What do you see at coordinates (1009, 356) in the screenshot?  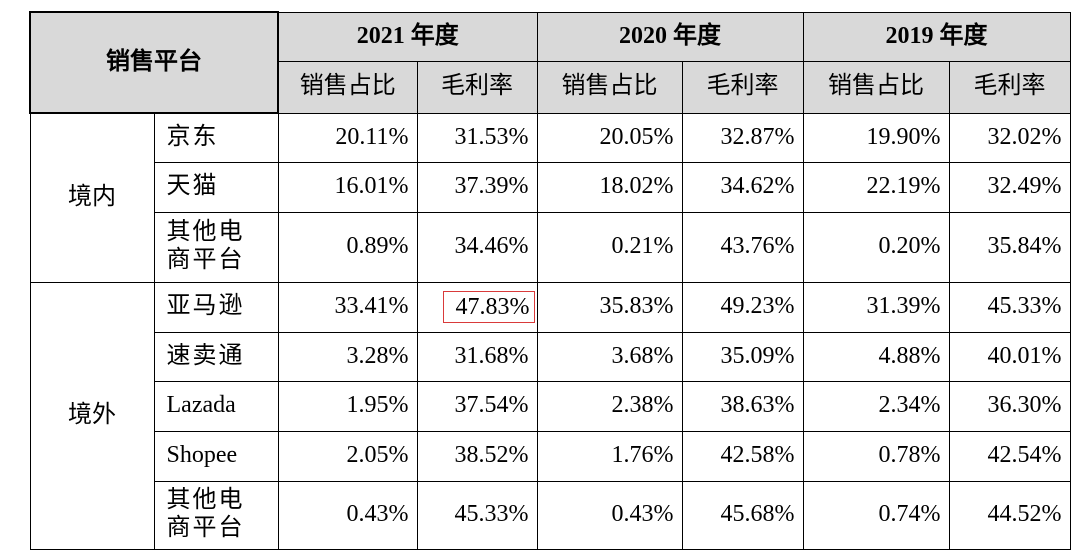 I see `cell-value: 40.01%` at bounding box center [1009, 356].